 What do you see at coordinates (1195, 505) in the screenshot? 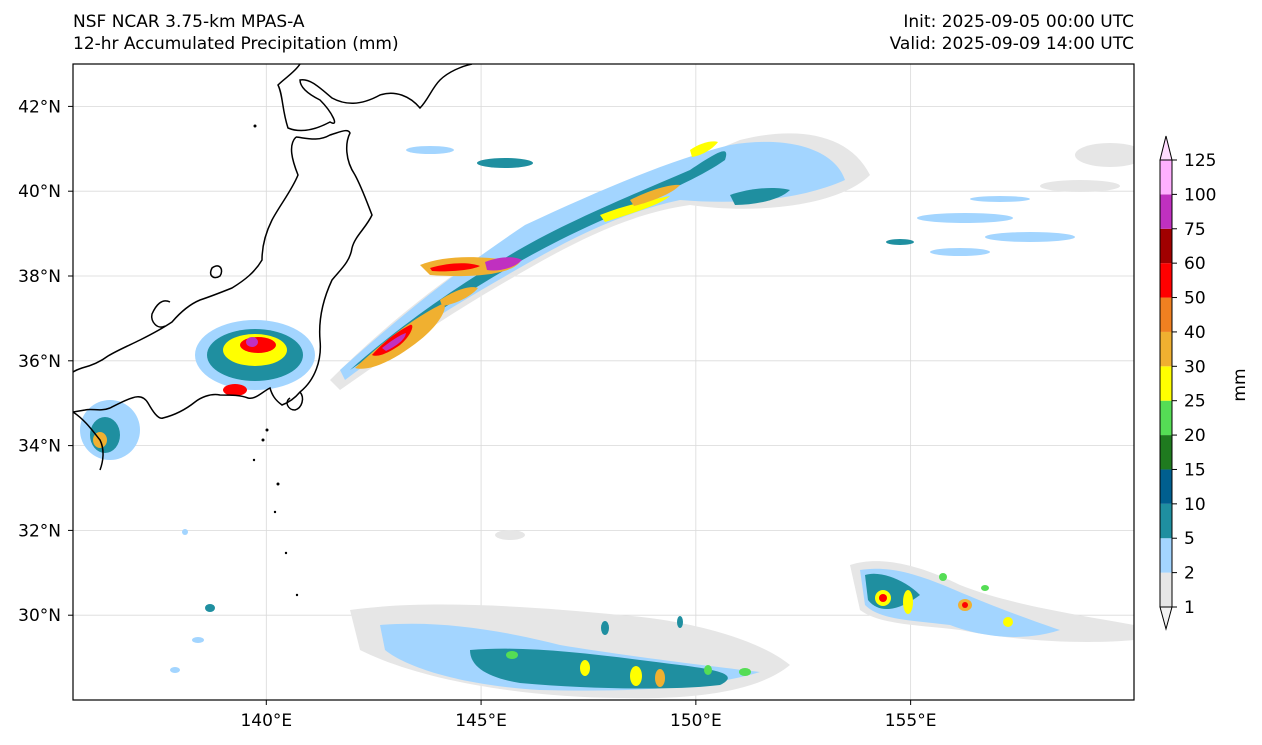
I see `colorbar-tick-label: 10` at bounding box center [1195, 505].